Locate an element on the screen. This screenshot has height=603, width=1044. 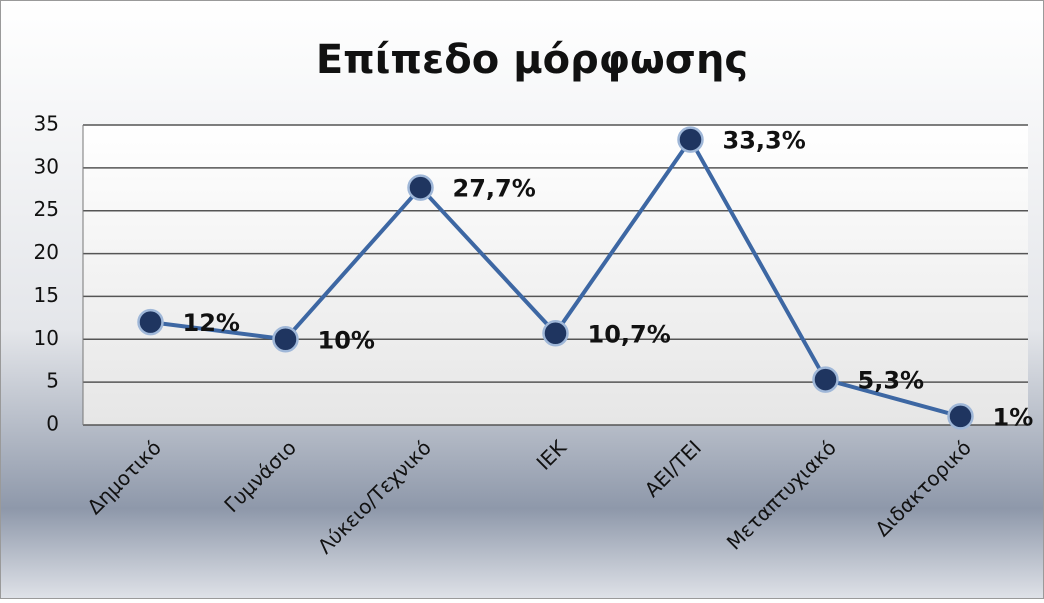
y-tick-label: 5 is located at coordinates (52, 381).